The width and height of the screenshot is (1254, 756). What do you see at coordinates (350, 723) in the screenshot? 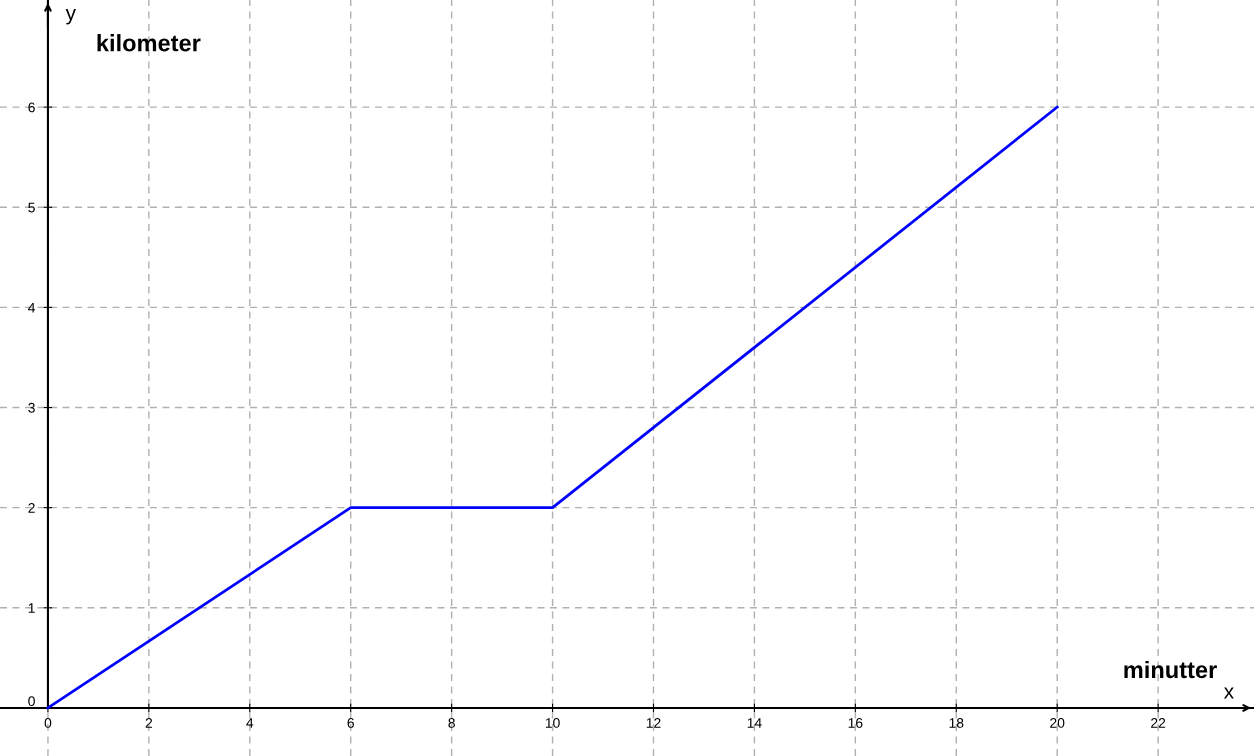
I see `x-tick-label: 6` at bounding box center [350, 723].